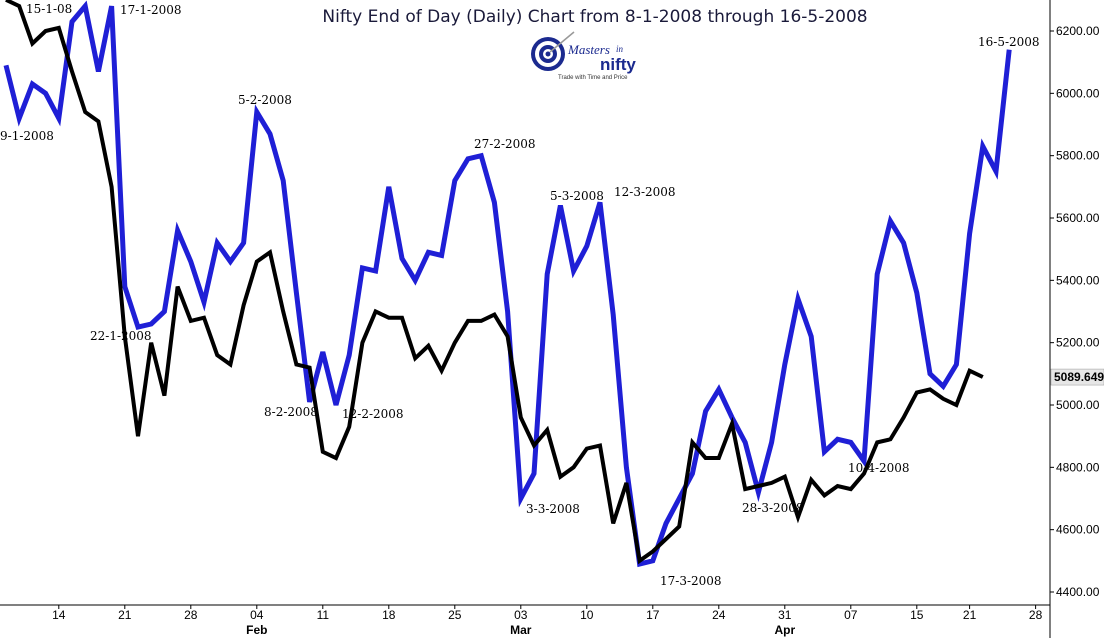 Image resolution: width=1104 pixels, height=638 pixels. Describe the element at coordinates (1078, 592) in the screenshot. I see `y-tick-label: 4400.00` at that location.